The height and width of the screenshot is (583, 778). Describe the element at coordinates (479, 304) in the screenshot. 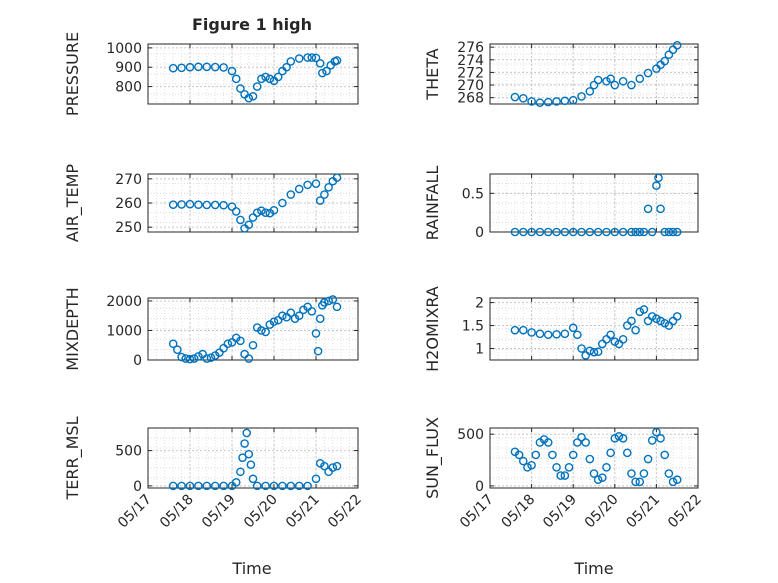

I see `y-tick-label: 2` at that location.